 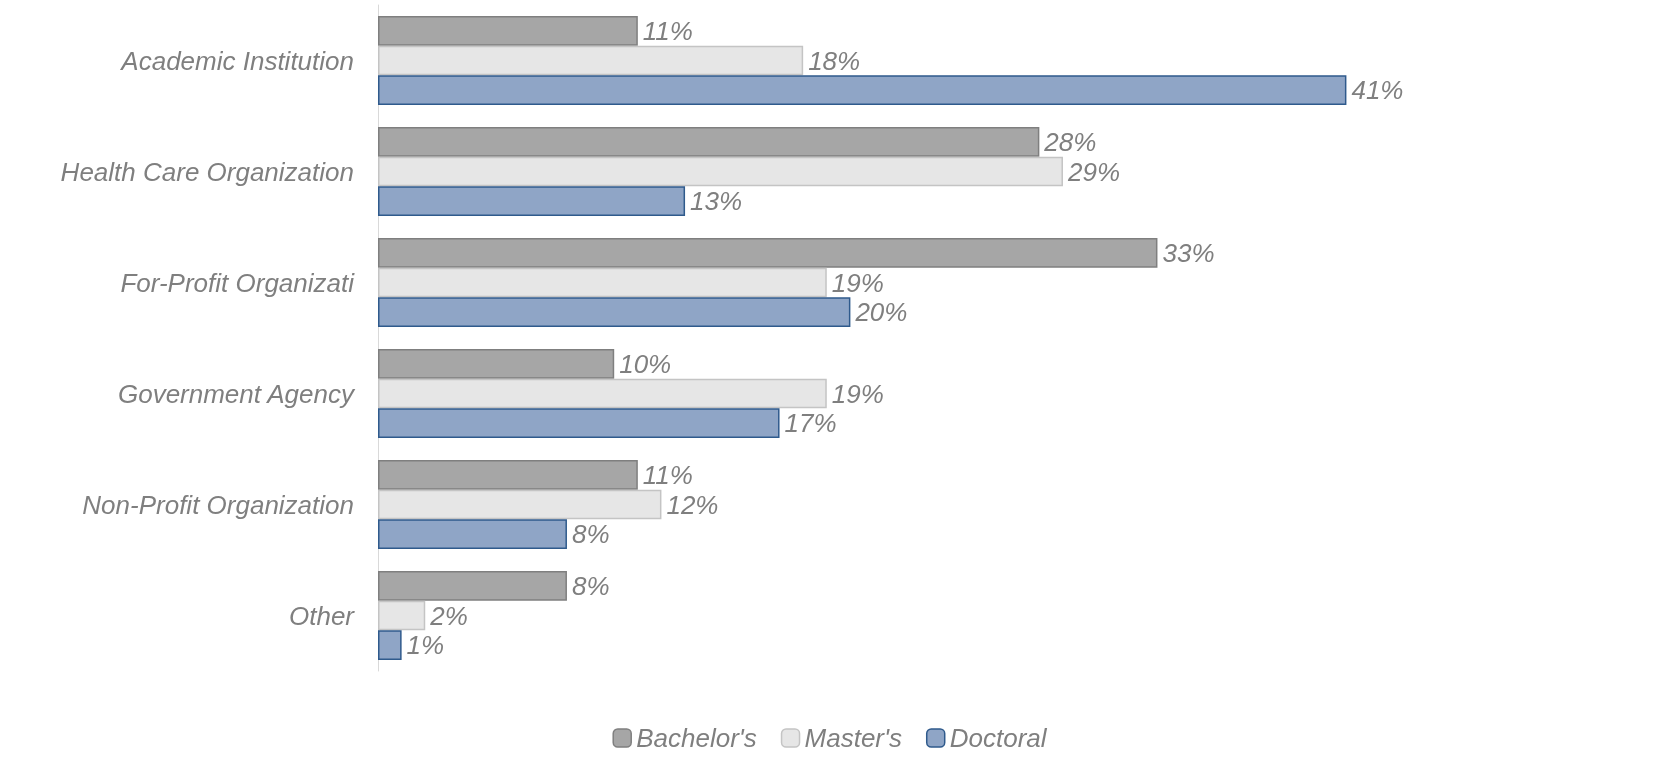 I want to click on y-tick-label: For-Profit Organizati, so click(x=238, y=282).